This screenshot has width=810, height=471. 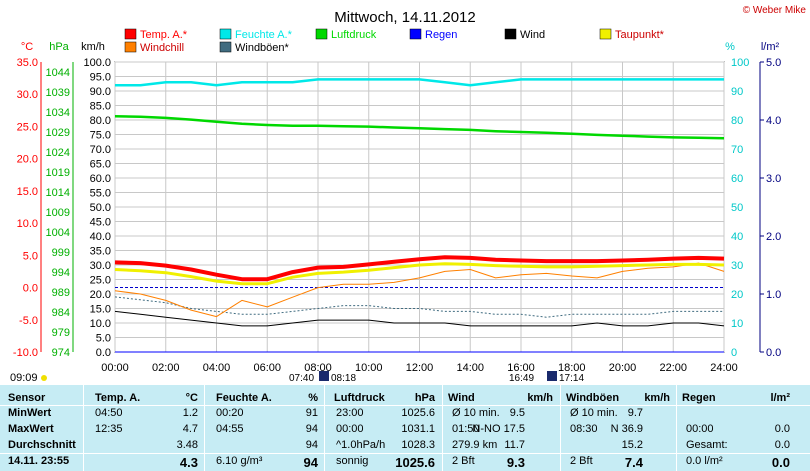 I want to click on table-header: Regen, so click(x=699, y=398).